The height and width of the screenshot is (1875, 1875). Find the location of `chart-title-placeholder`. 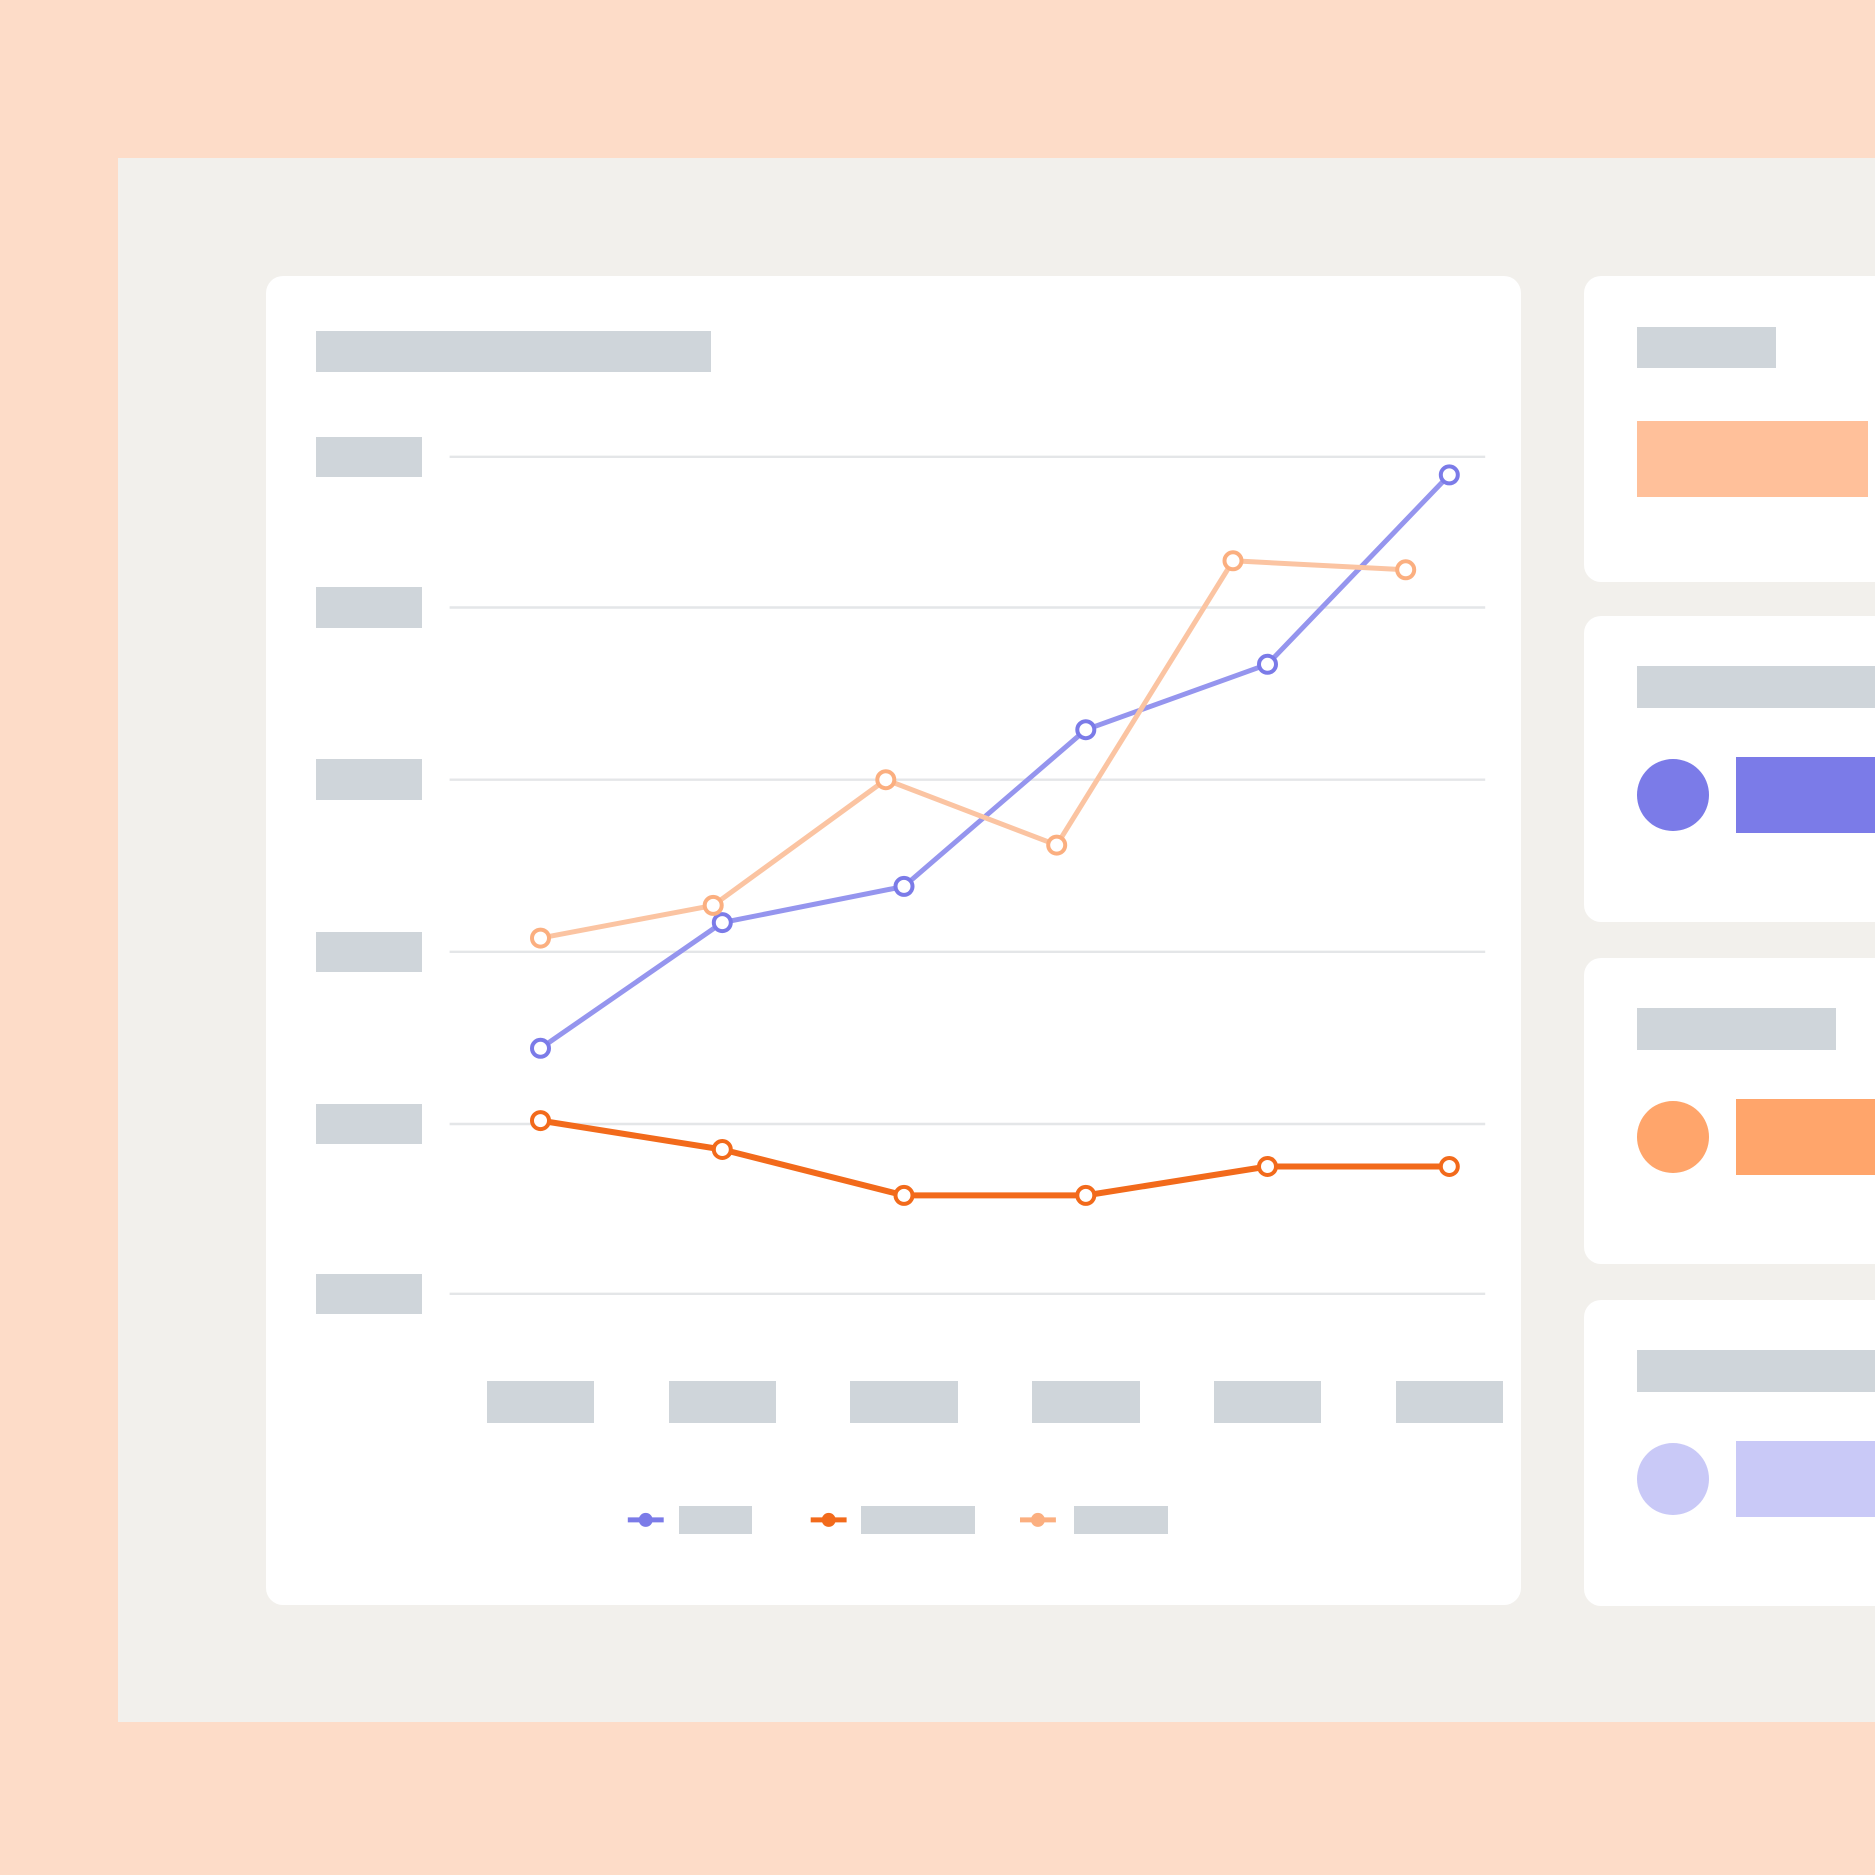

chart-title-placeholder is located at coordinates (513, 351).